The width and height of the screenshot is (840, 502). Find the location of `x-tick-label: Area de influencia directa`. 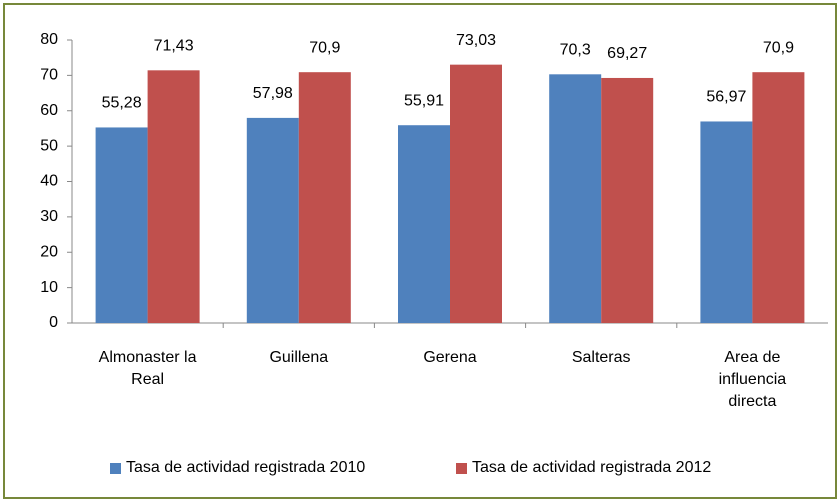

x-tick-label: Area de influencia directa is located at coordinates (752, 379).